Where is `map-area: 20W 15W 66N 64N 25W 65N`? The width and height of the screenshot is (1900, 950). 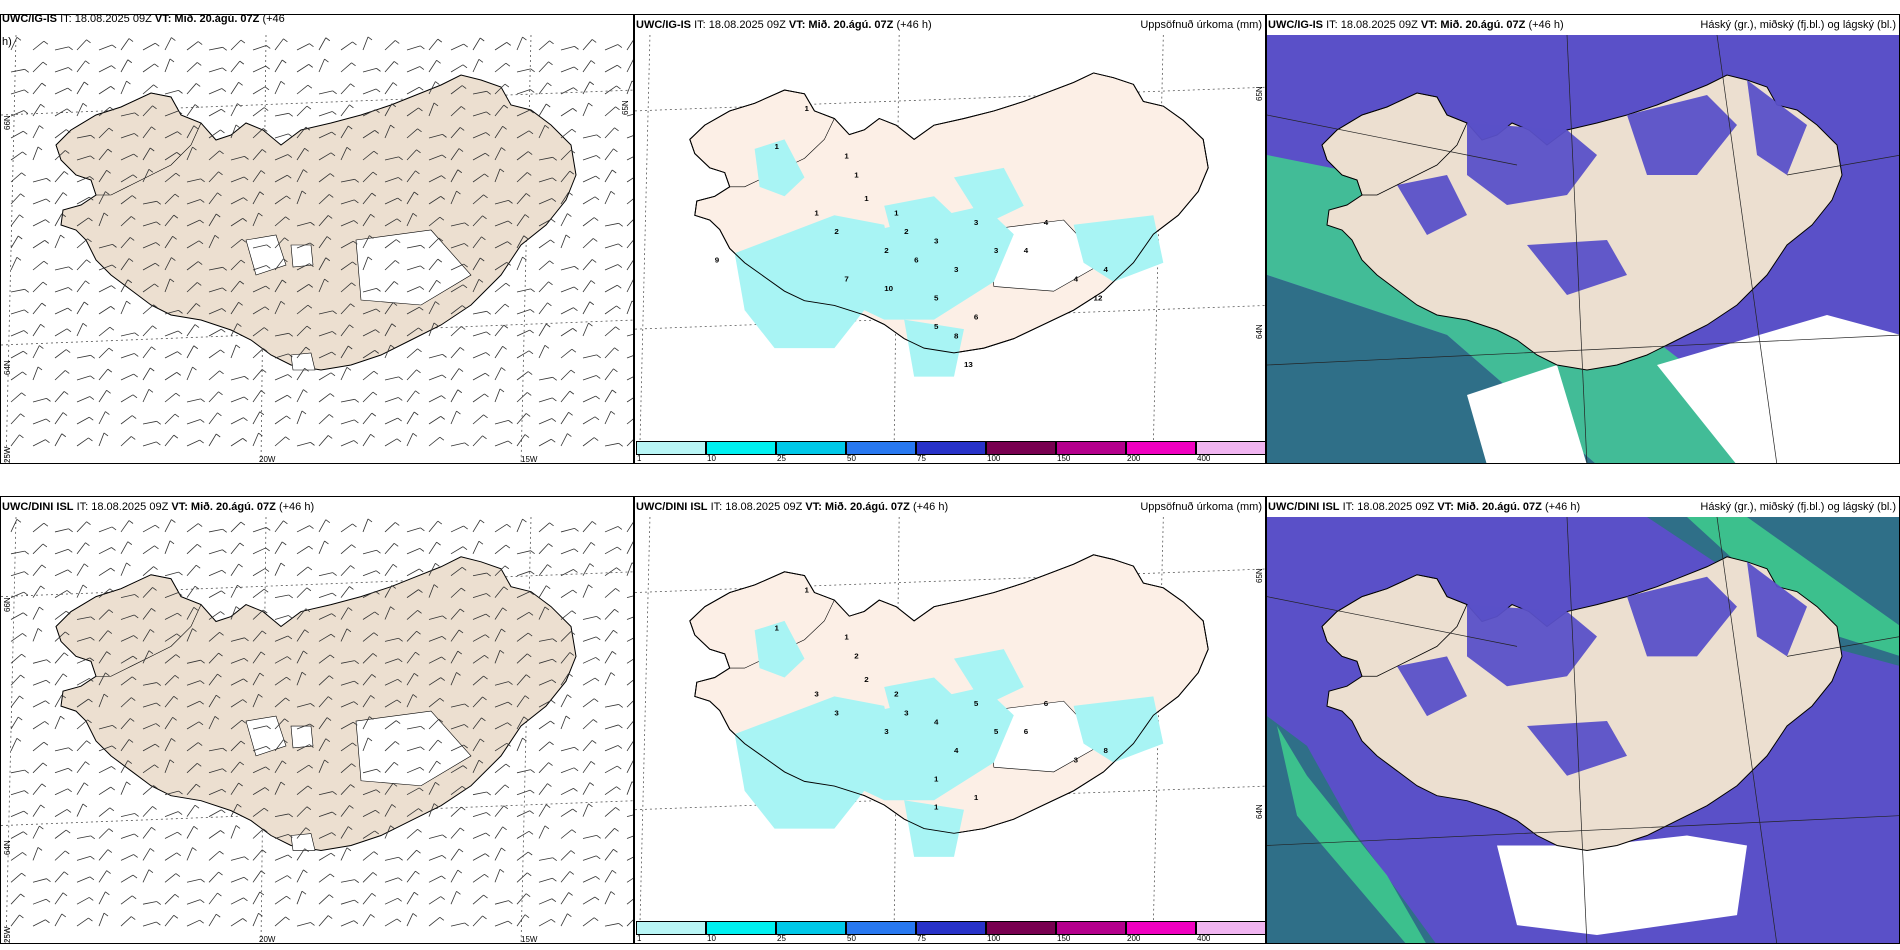 map-area: 20W 15W 66N 64N 25W 65N is located at coordinates (317, 249).